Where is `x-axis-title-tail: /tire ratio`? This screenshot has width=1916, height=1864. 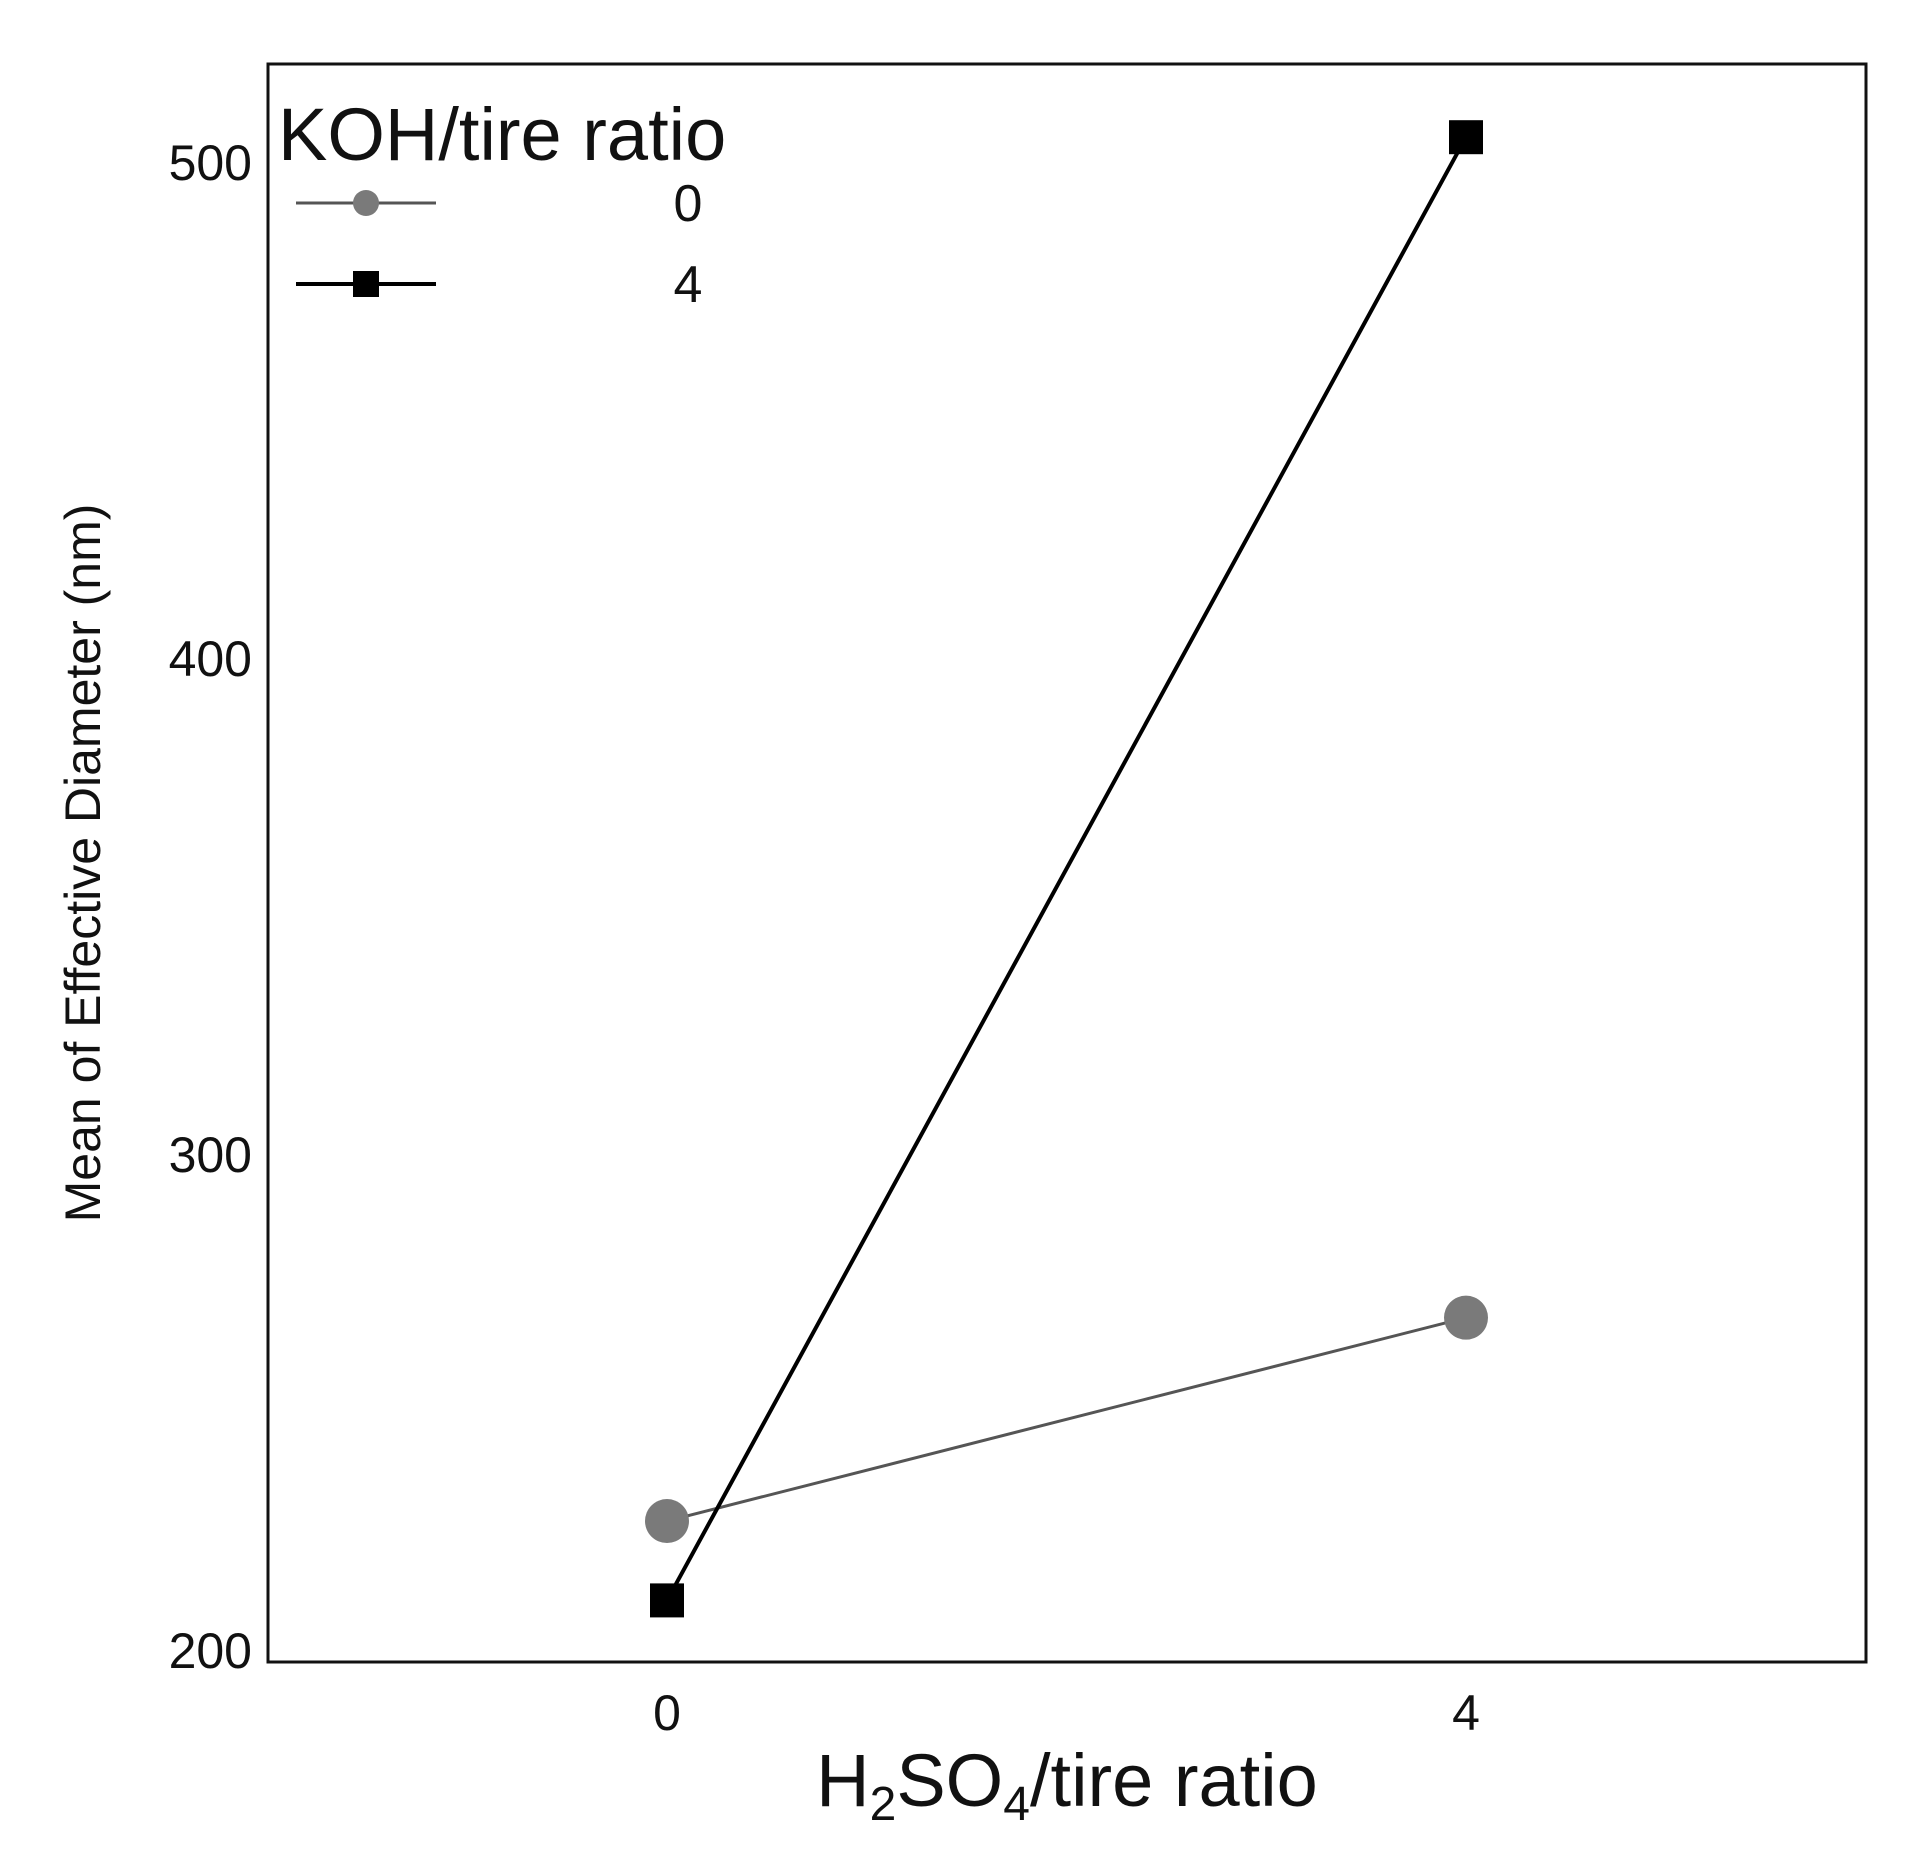 x-axis-title-tail: /tire ratio is located at coordinates (1174, 1780).